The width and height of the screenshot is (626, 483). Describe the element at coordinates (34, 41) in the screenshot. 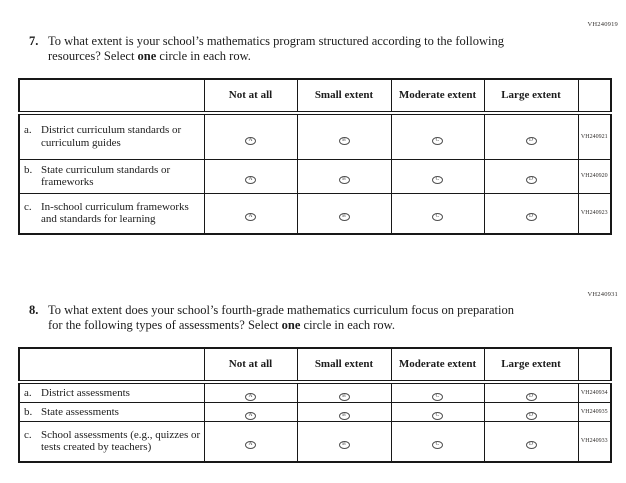

I see `question-7-number: 7.` at that location.